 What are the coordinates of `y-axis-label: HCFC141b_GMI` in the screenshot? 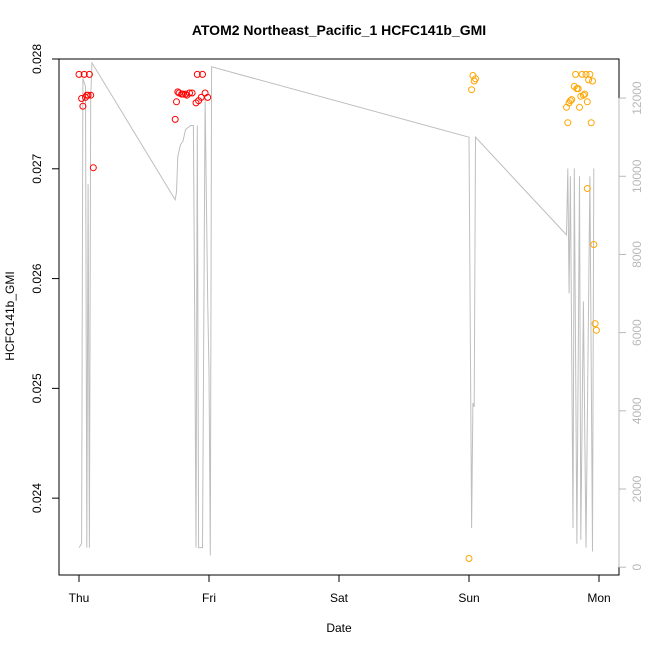 It's located at (10, 315).